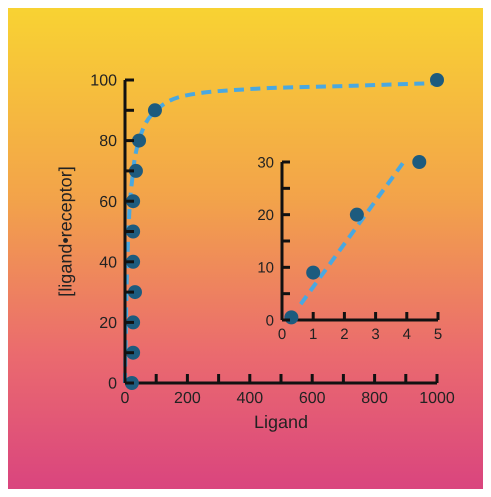 The width and height of the screenshot is (491, 497). What do you see at coordinates (313, 334) in the screenshot?
I see `x-tick-label: 1` at bounding box center [313, 334].